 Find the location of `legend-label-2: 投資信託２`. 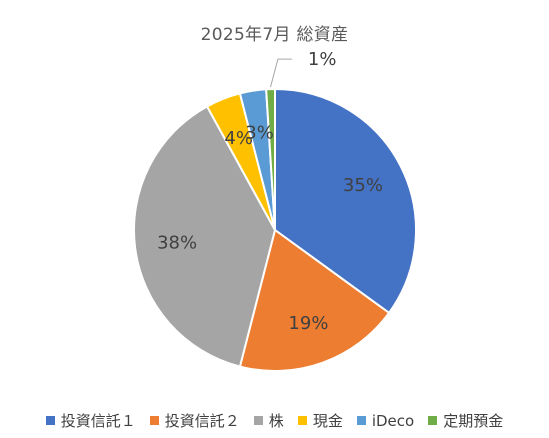

legend-label-2: 投資信託２ is located at coordinates (202, 421).